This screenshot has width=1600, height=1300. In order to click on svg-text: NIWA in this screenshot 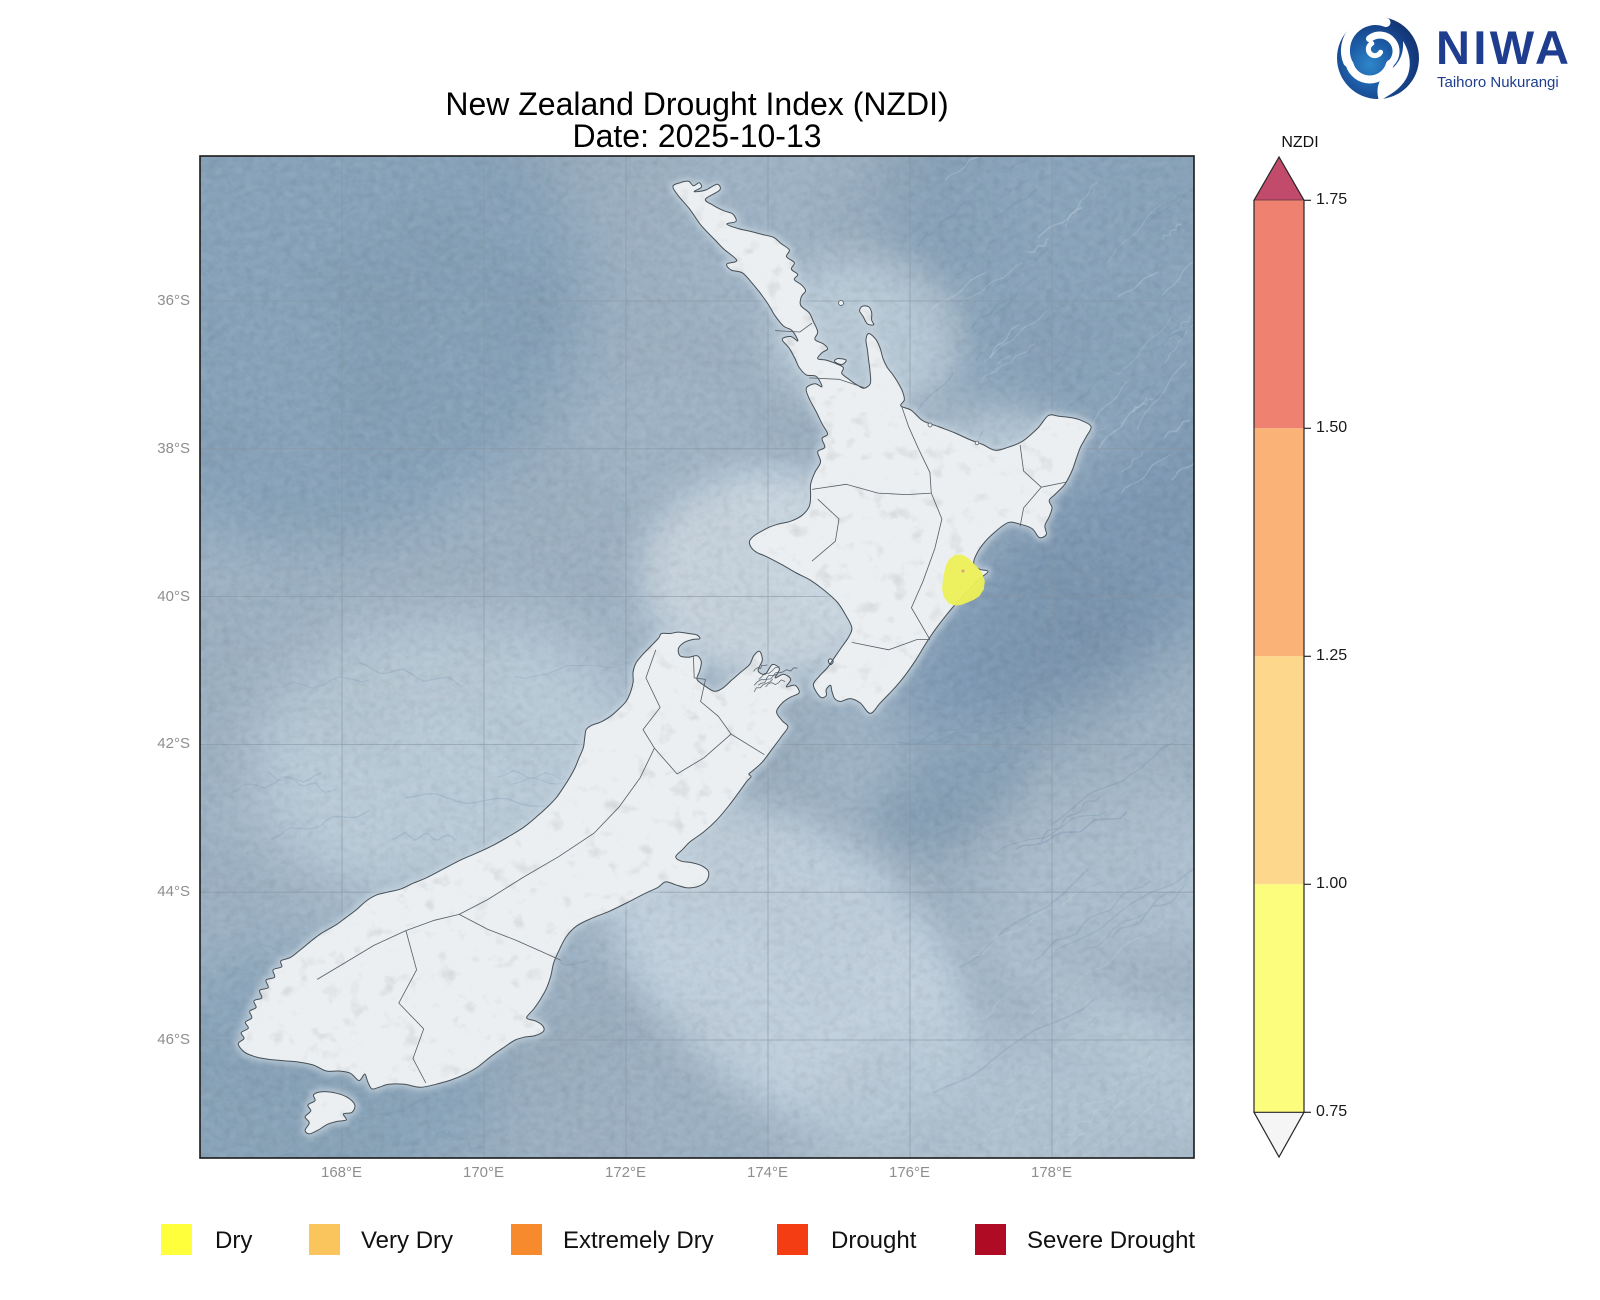, I will do `click(1504, 47)`.